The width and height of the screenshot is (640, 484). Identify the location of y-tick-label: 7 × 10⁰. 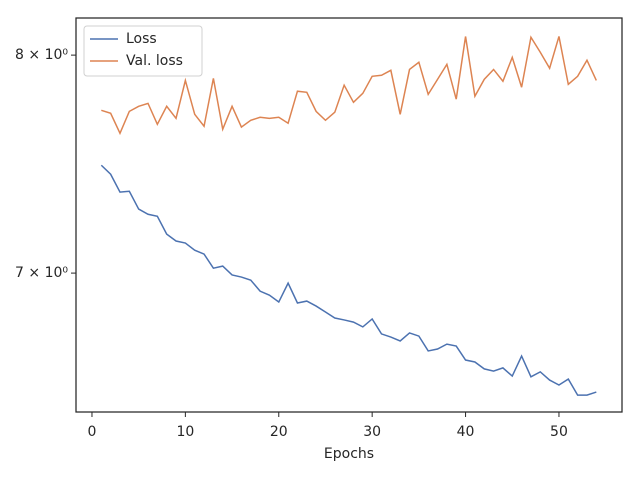
(41, 273).